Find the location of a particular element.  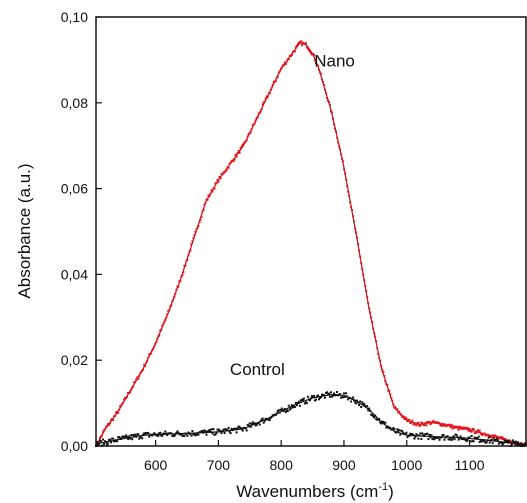

y-tick-label: 0,02 is located at coordinates (74, 360).